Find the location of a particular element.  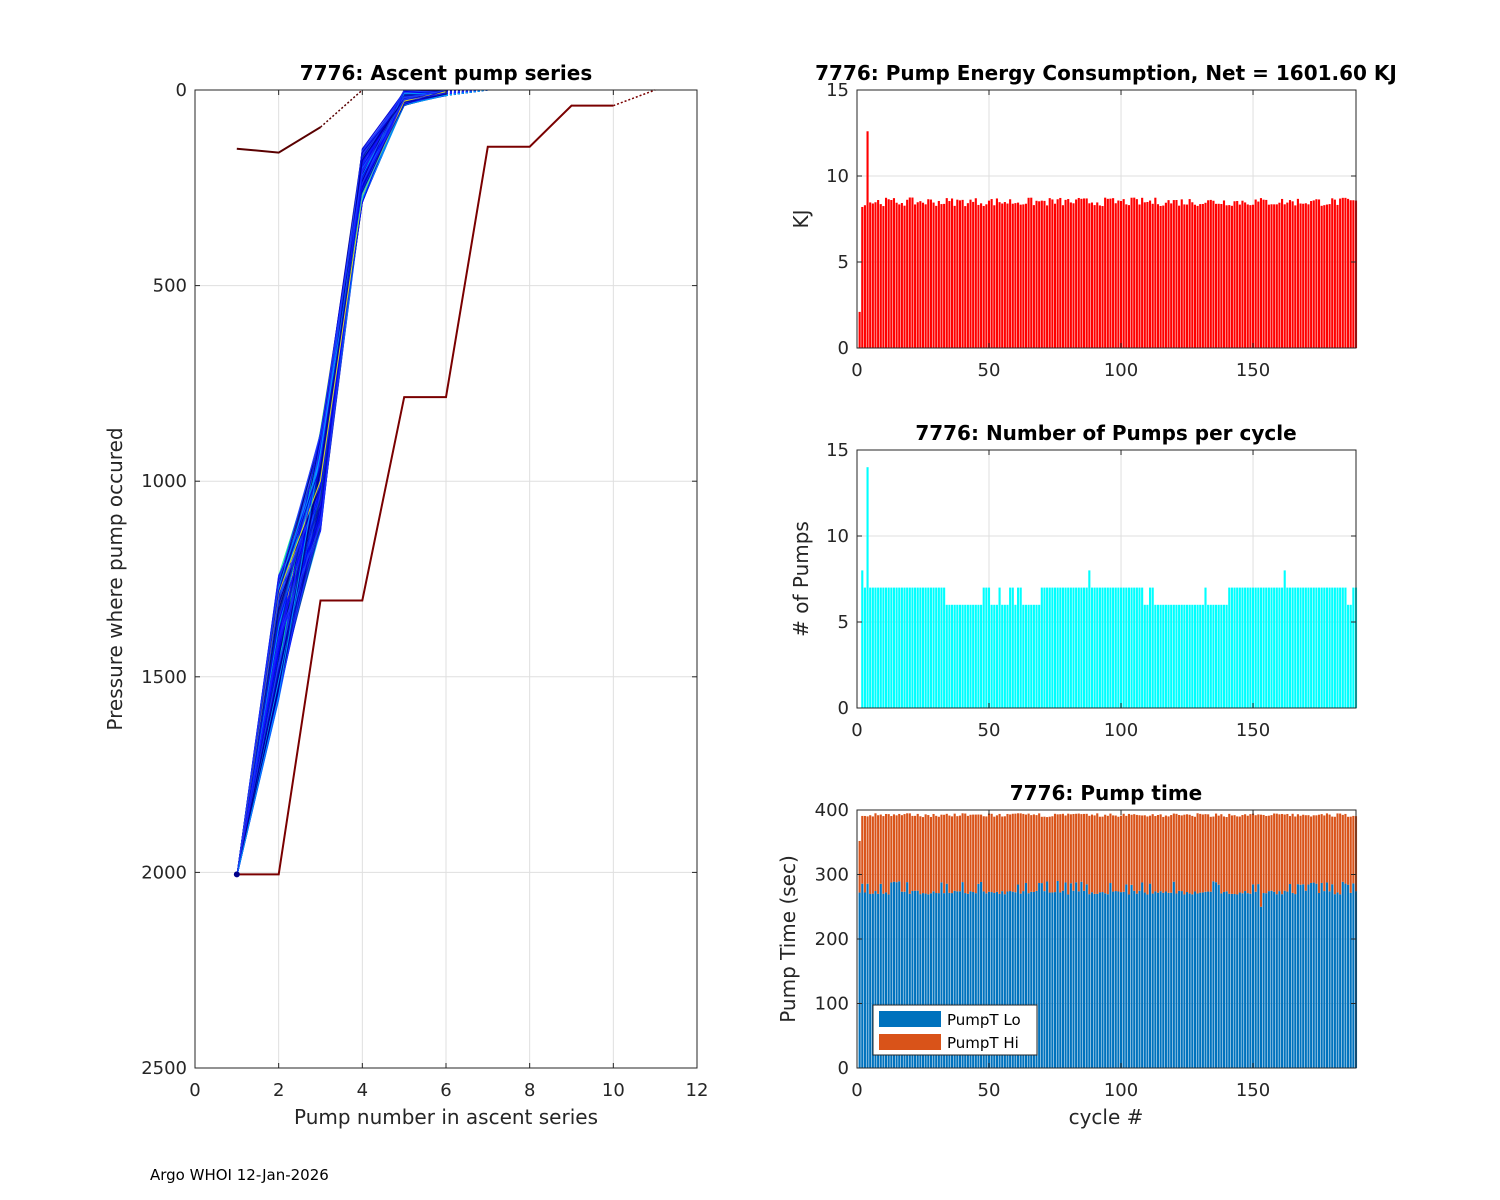

y-tick-label: 10 is located at coordinates (837, 536).